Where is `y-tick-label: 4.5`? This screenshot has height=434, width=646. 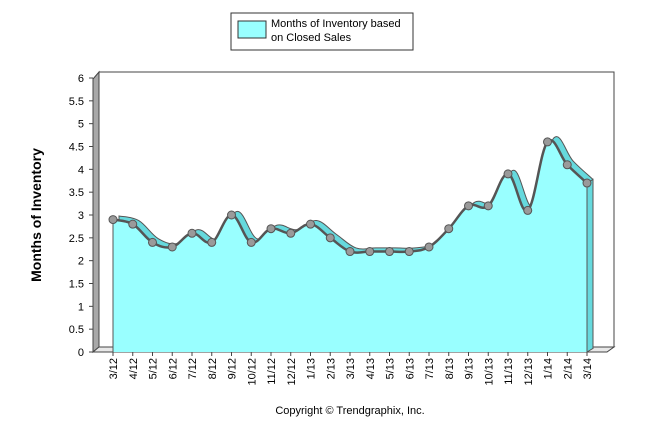 y-tick-label: 4.5 is located at coordinates (76, 148).